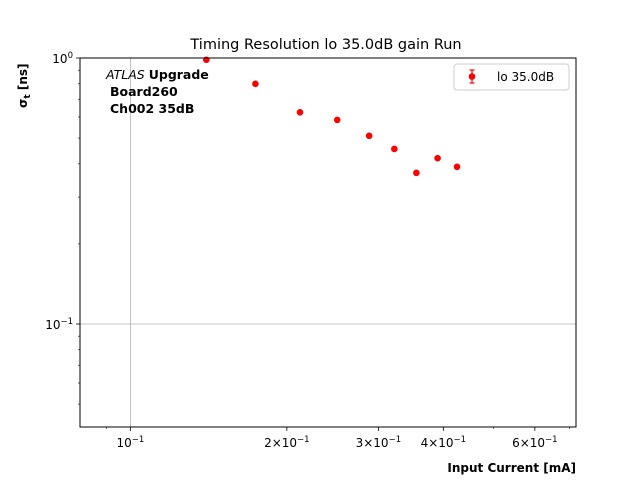  I want to click on x-tick-label: 2×10−1, so click(287, 442).